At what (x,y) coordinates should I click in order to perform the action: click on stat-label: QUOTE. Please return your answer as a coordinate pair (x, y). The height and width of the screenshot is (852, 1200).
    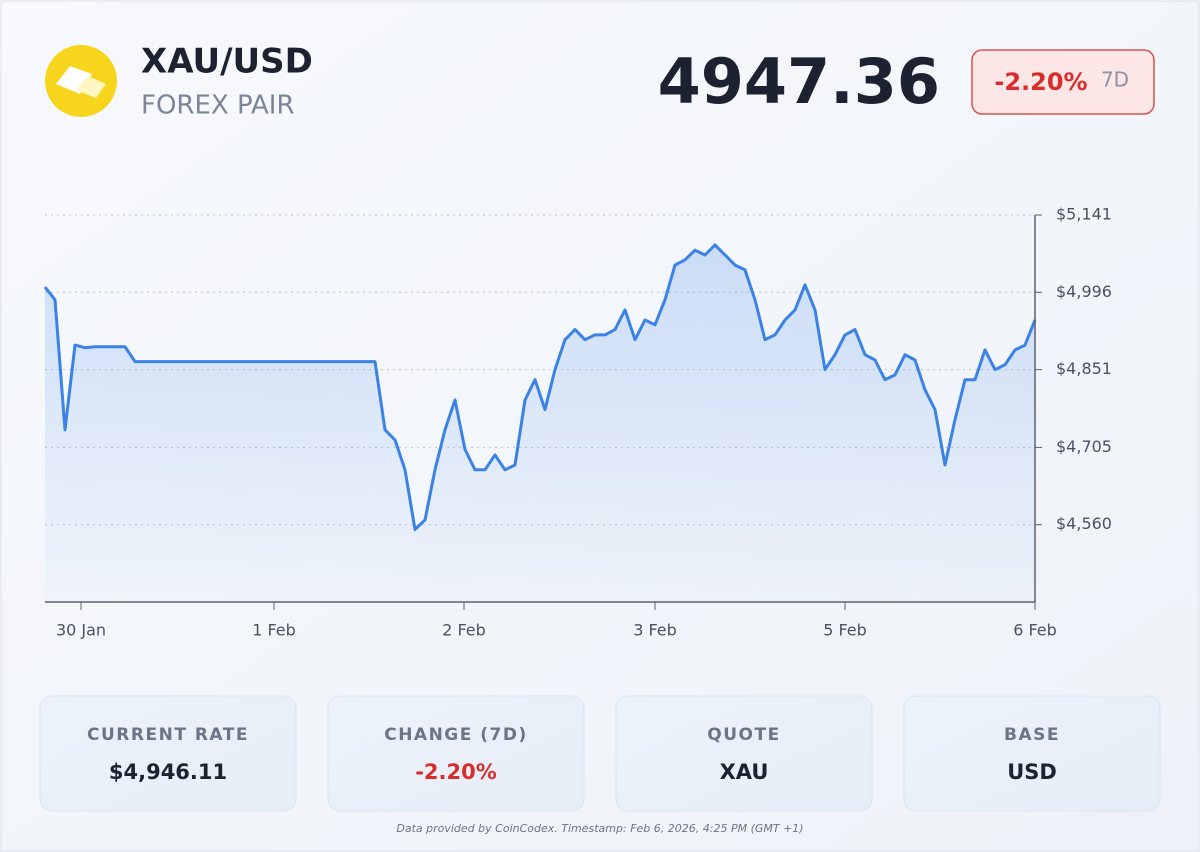
    Looking at the image, I should click on (743, 735).